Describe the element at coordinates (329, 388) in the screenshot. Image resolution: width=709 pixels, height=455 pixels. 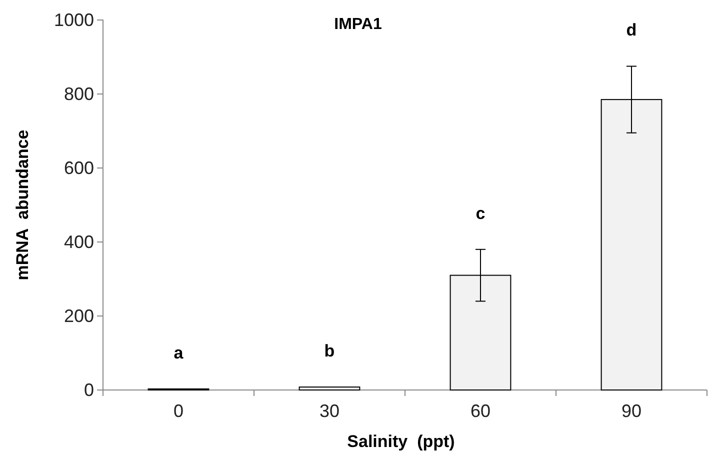
I see `bar` at that location.